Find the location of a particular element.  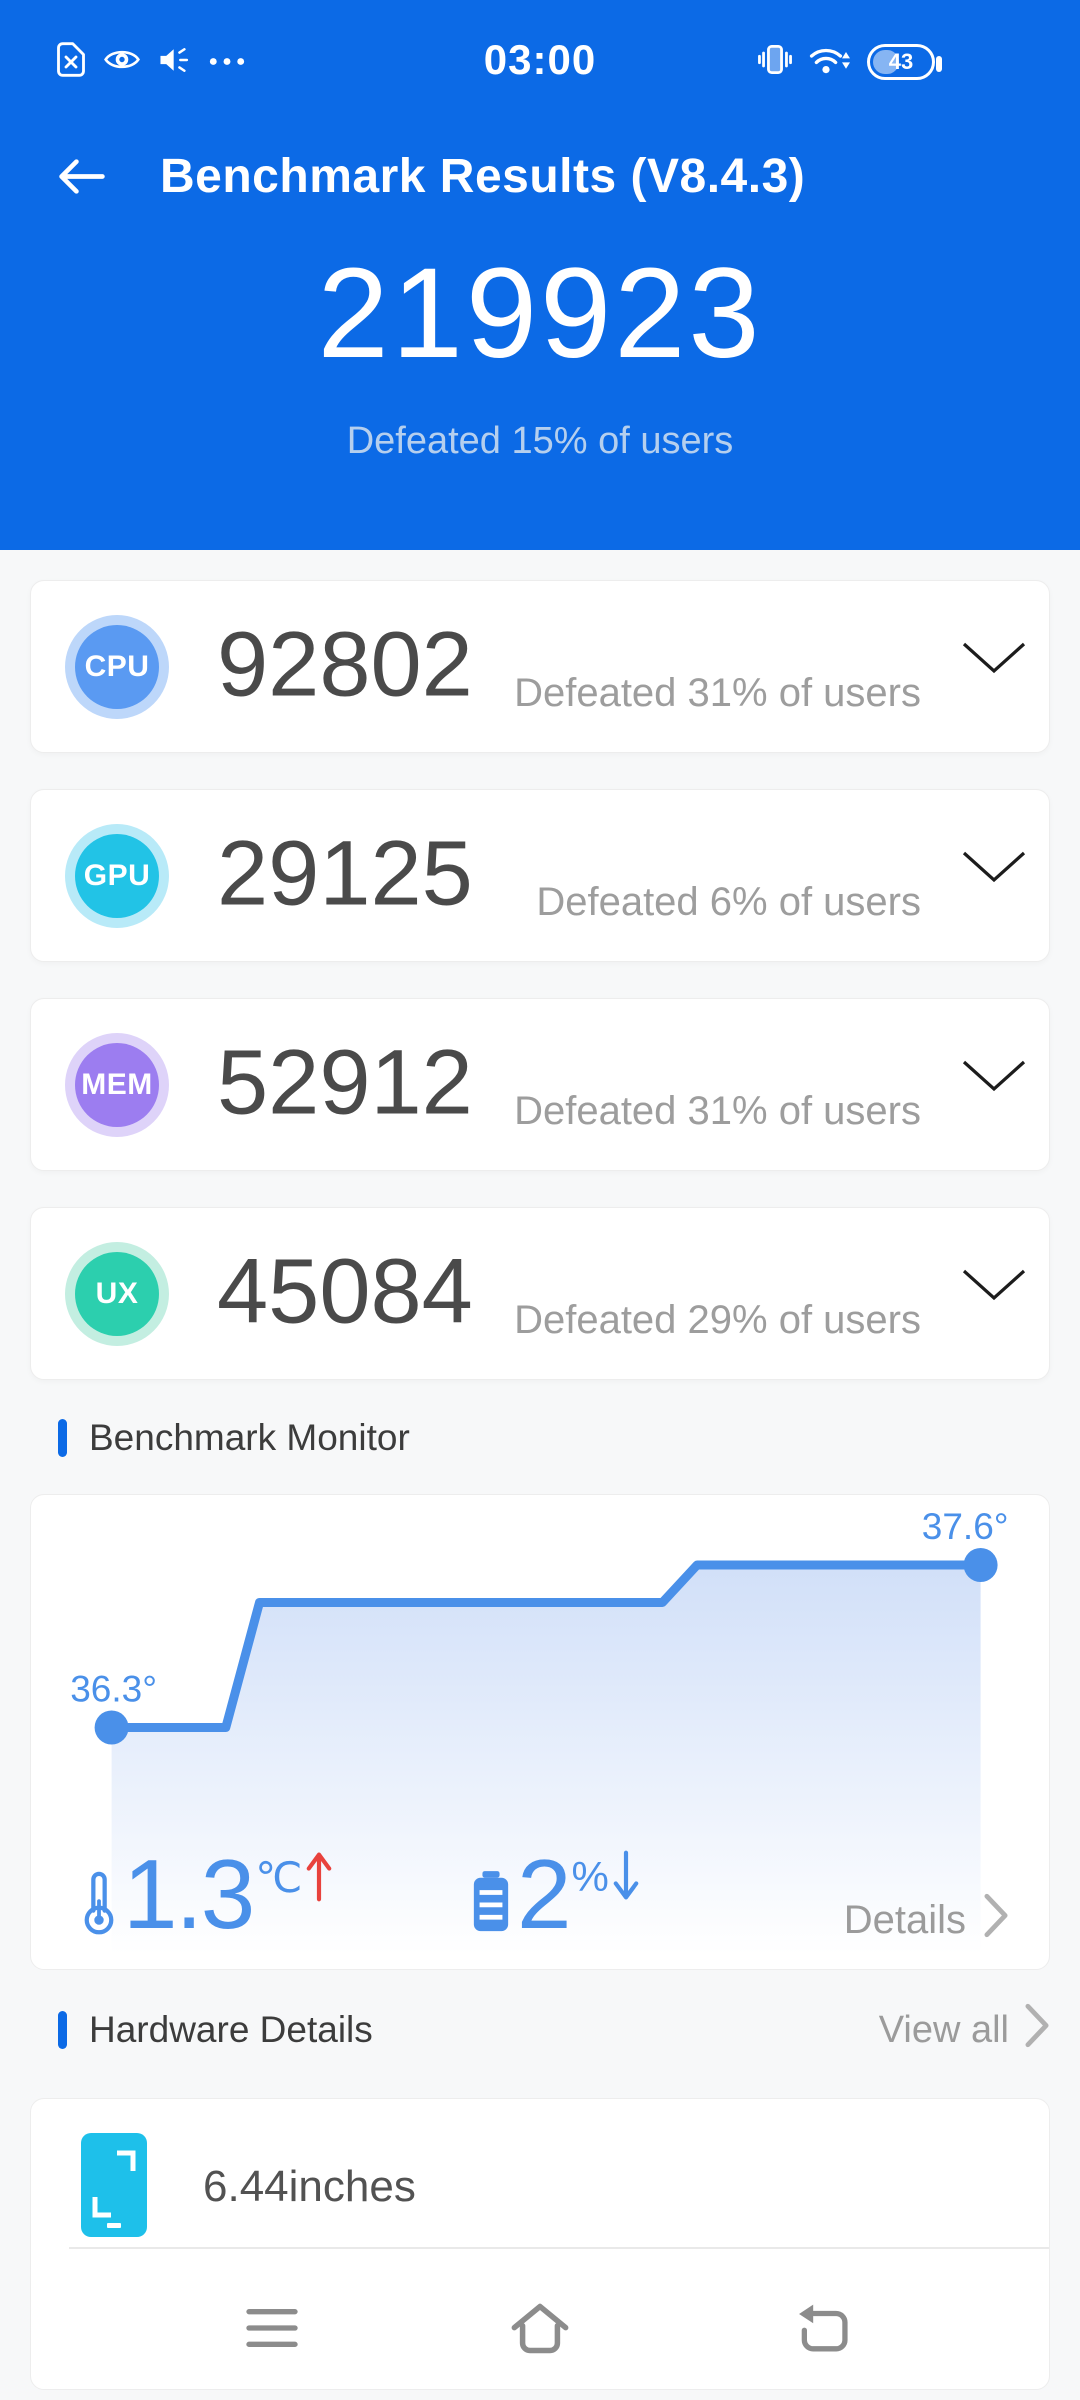

volume-icon is located at coordinates (174, 62).